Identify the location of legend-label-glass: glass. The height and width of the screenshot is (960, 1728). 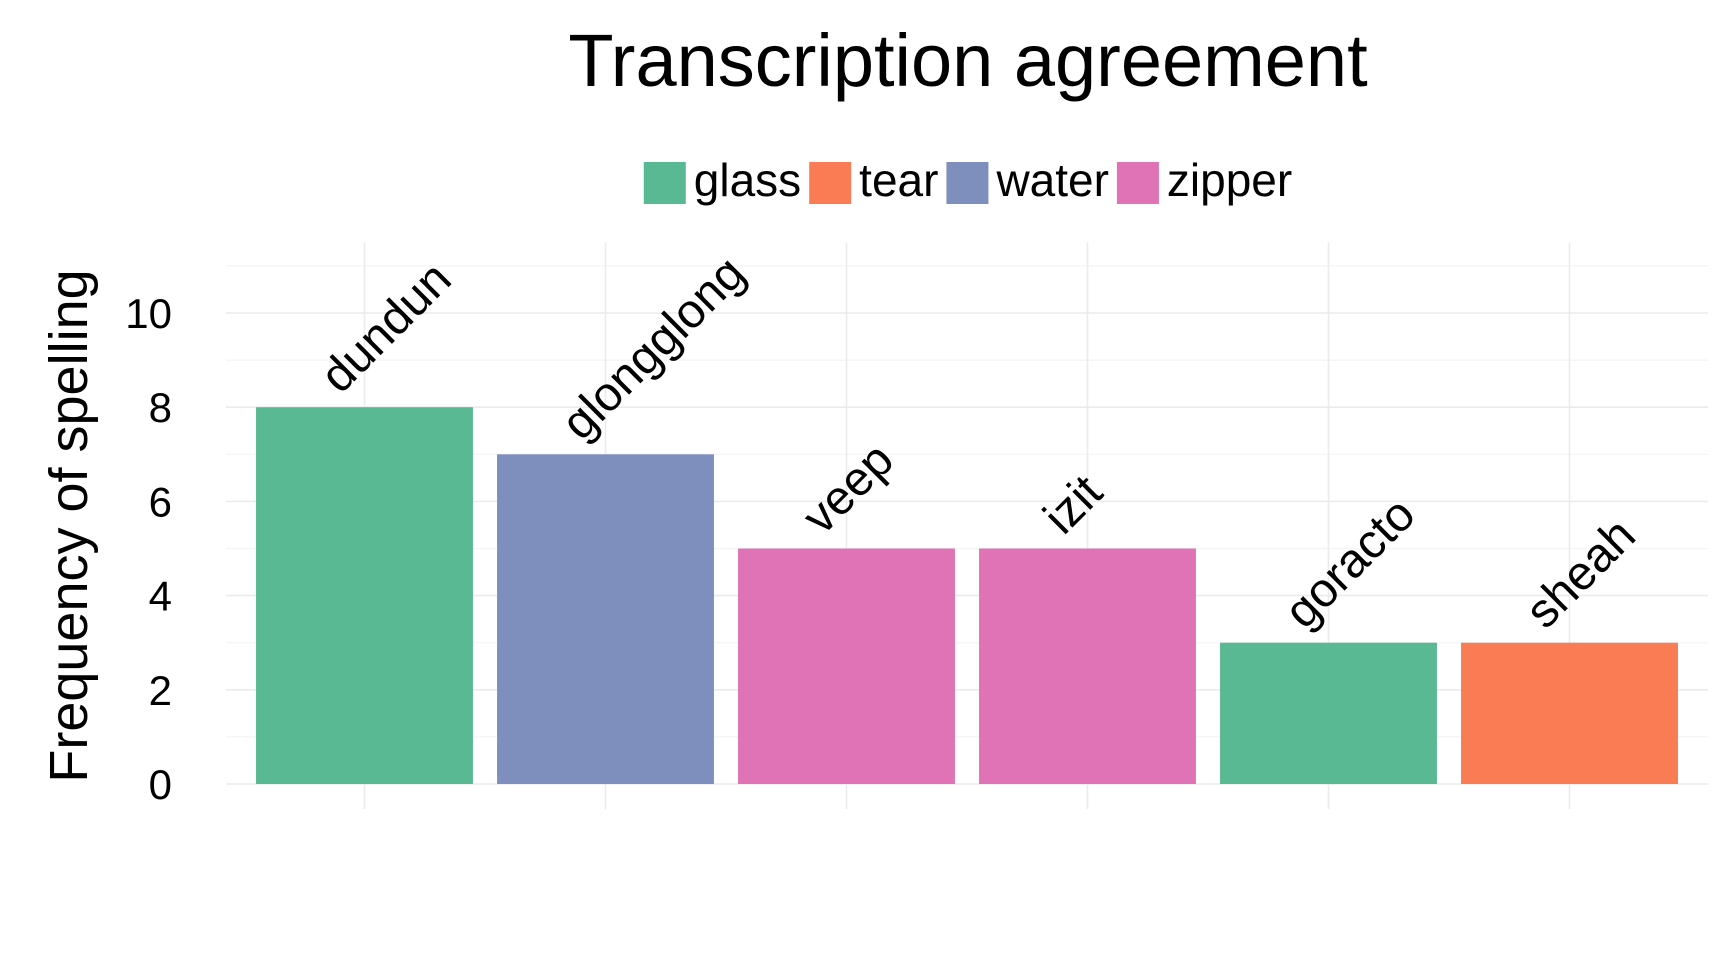
(747, 180).